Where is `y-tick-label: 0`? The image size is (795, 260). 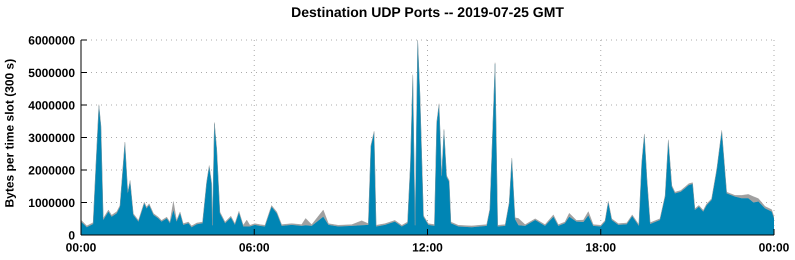
y-tick-label: 0 is located at coordinates (72, 235).